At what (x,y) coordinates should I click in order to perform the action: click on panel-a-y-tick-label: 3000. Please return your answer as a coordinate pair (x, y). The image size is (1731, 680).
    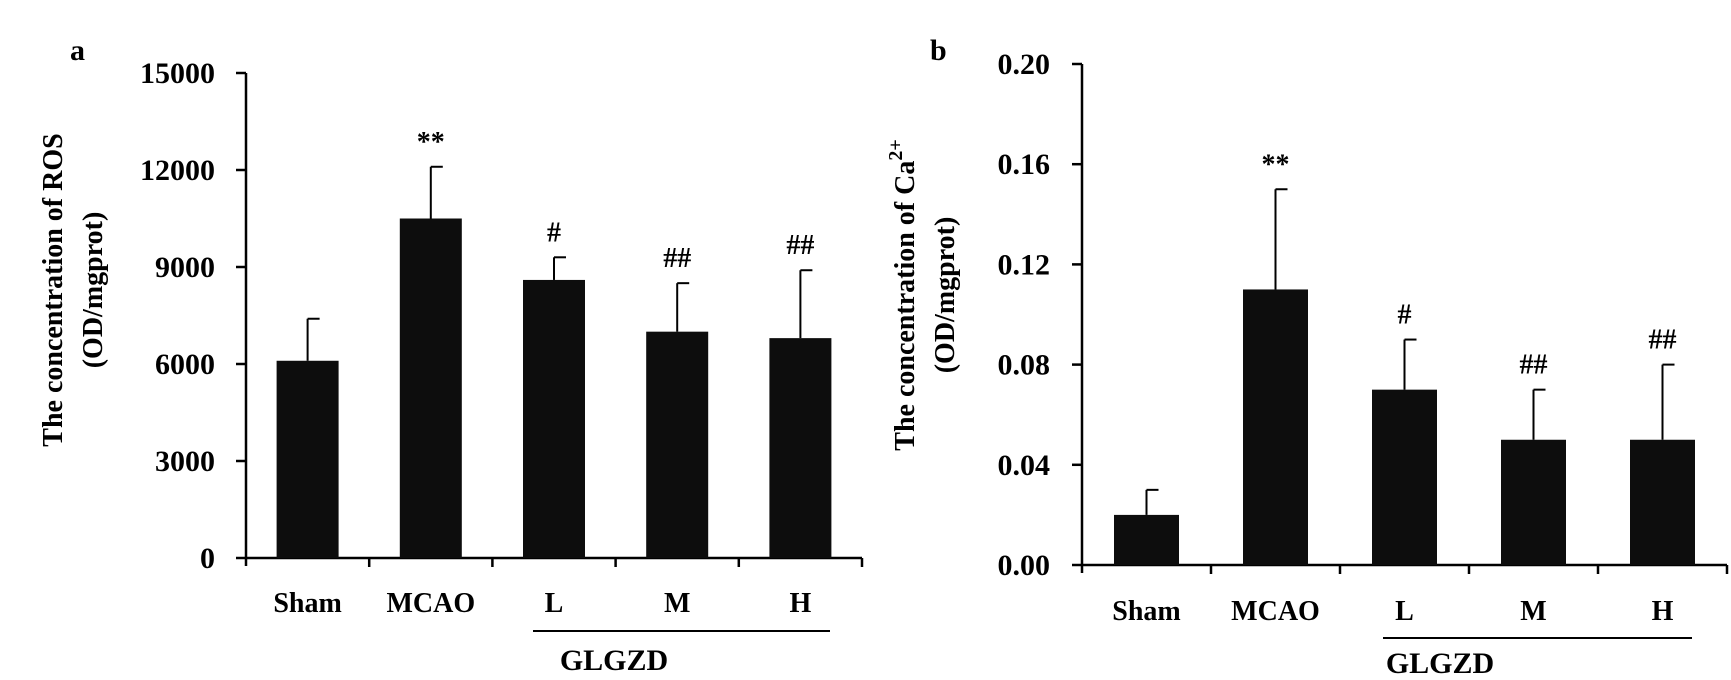
    Looking at the image, I should click on (185, 461).